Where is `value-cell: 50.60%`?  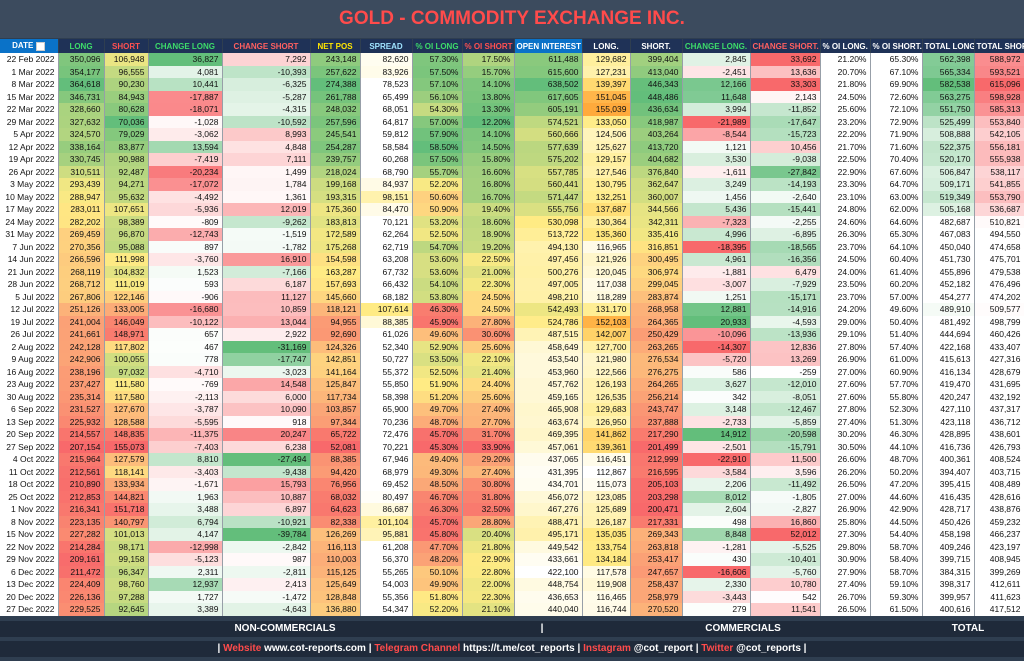
value-cell: 50.60% is located at coordinates (437, 196).